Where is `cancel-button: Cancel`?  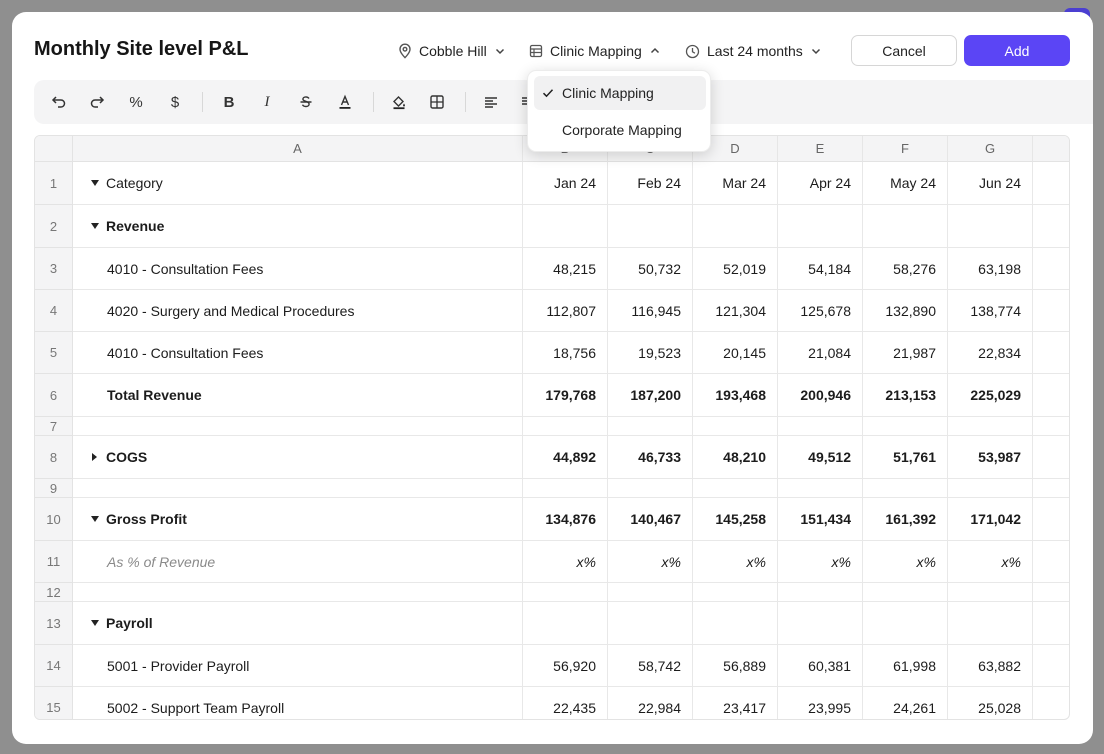
cancel-button: Cancel is located at coordinates (904, 50).